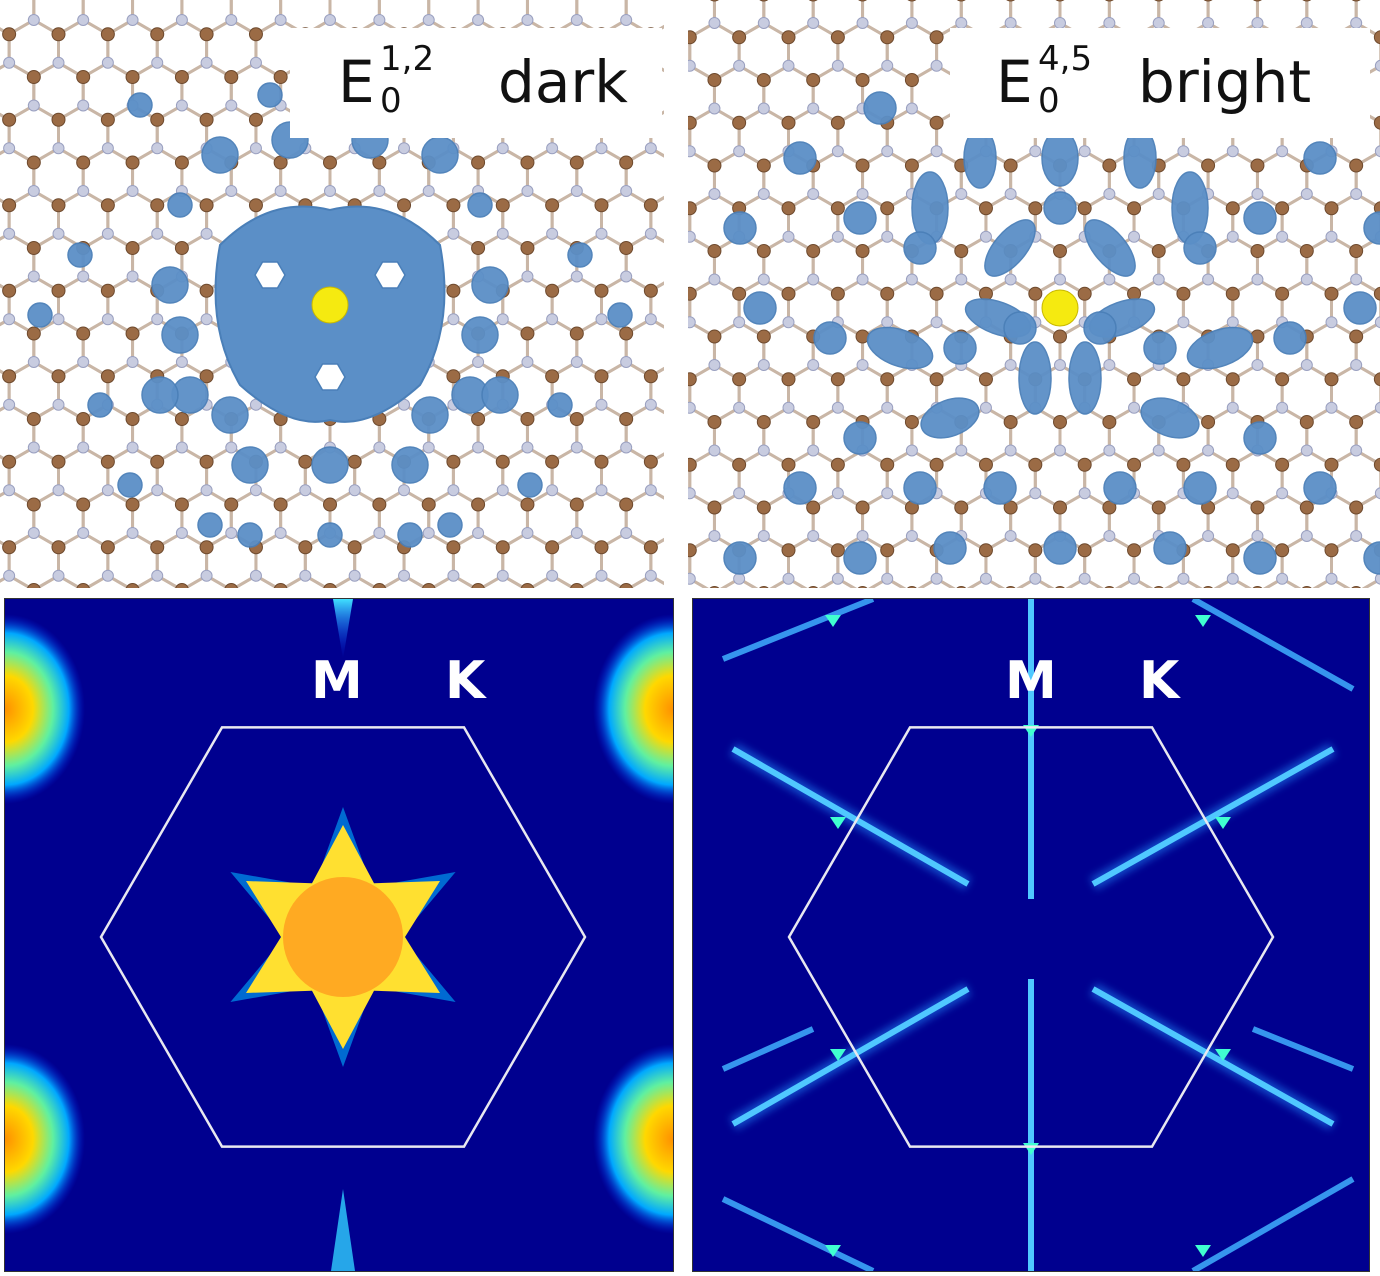 The width and height of the screenshot is (1380, 1276). What do you see at coordinates (343, 1230) in the screenshot?
I see `bottom-spike` at bounding box center [343, 1230].